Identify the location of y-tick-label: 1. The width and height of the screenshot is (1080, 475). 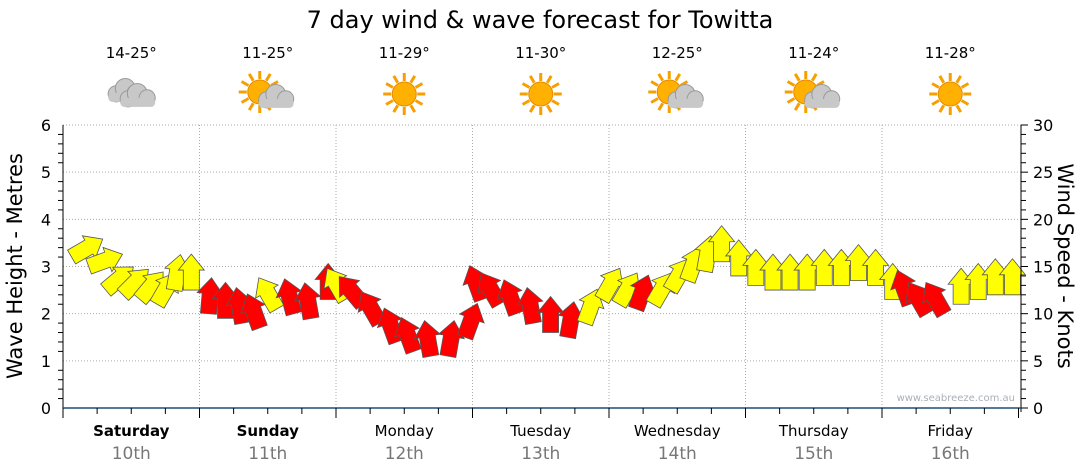
(46, 361).